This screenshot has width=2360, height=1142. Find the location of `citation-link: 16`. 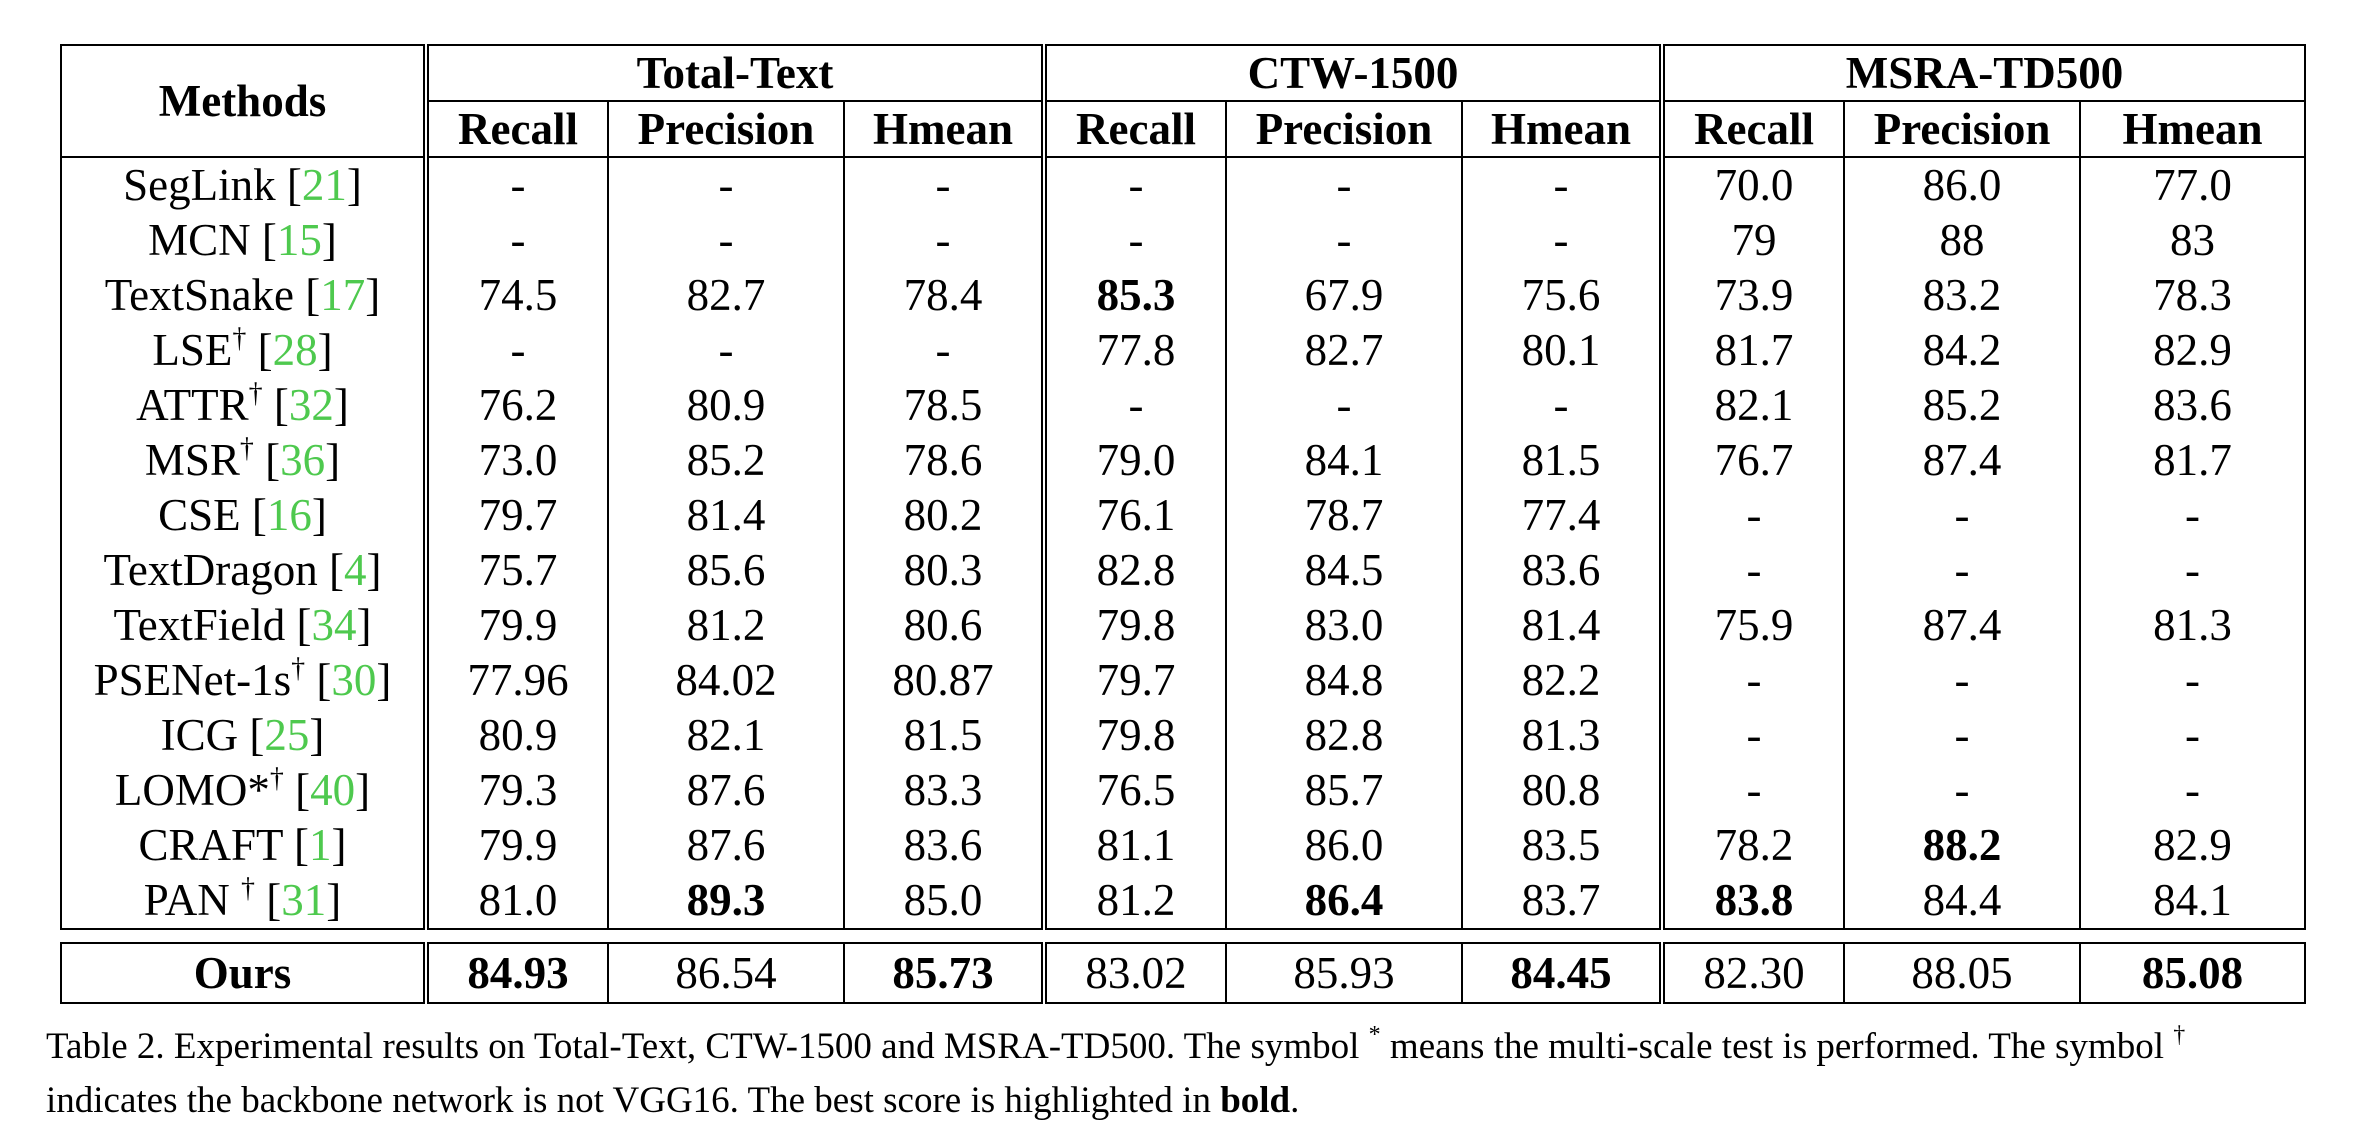

citation-link: 16 is located at coordinates (289, 515).